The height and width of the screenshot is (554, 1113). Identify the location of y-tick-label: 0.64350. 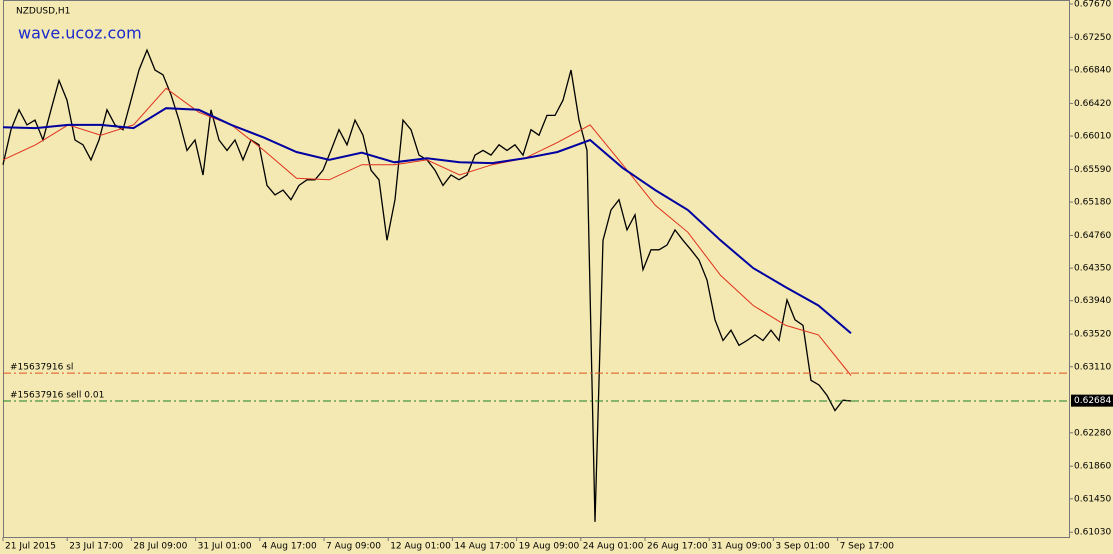
(1092, 269).